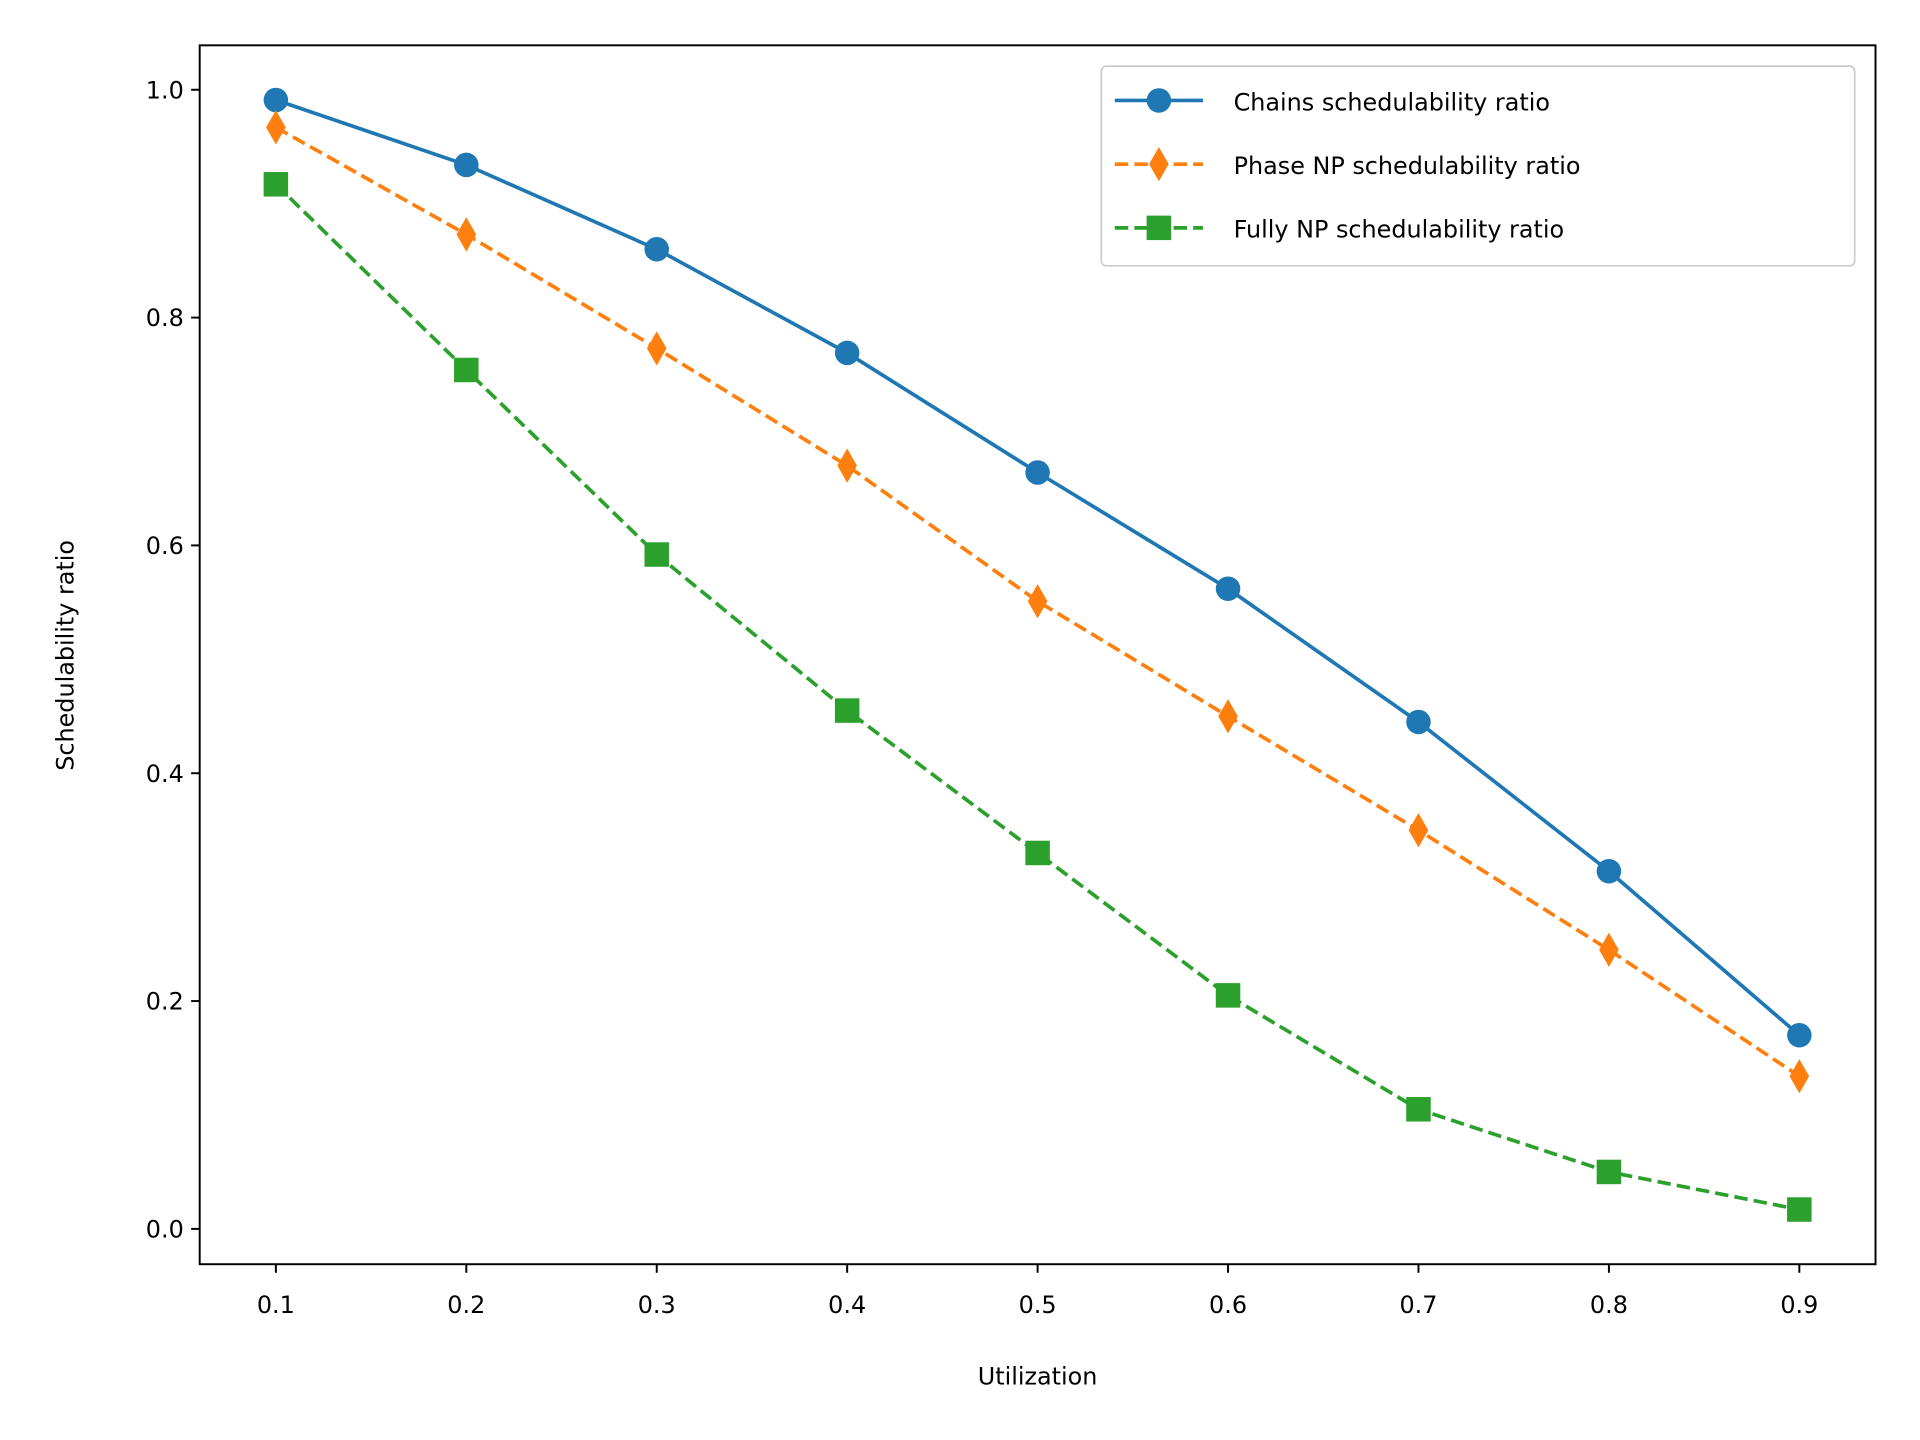 The height and width of the screenshot is (1440, 1920). I want to click on y-axis-ticks: 0.0 0.2 0.4 0.6 0.8 1.0, so click(173, 659).